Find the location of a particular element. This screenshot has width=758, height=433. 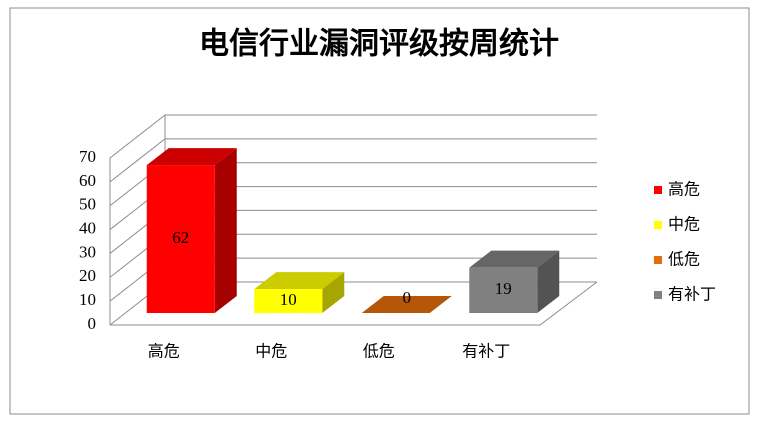

x-tick-label: 中危 is located at coordinates (271, 351).